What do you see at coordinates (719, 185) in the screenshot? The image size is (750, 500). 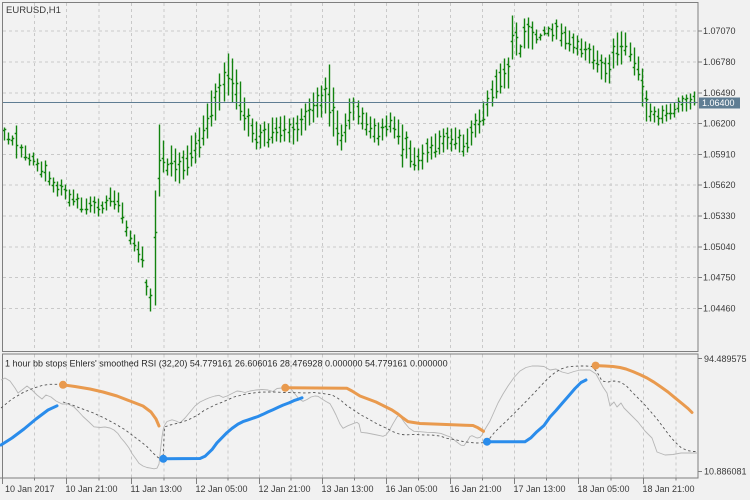 I see `svg-text: 1.05620` at bounding box center [719, 185].